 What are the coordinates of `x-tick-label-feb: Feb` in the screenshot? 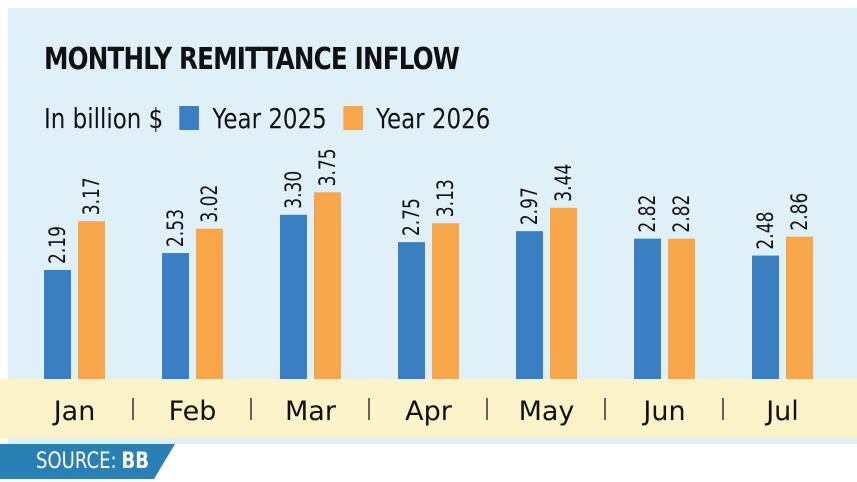 It's located at (193, 411).